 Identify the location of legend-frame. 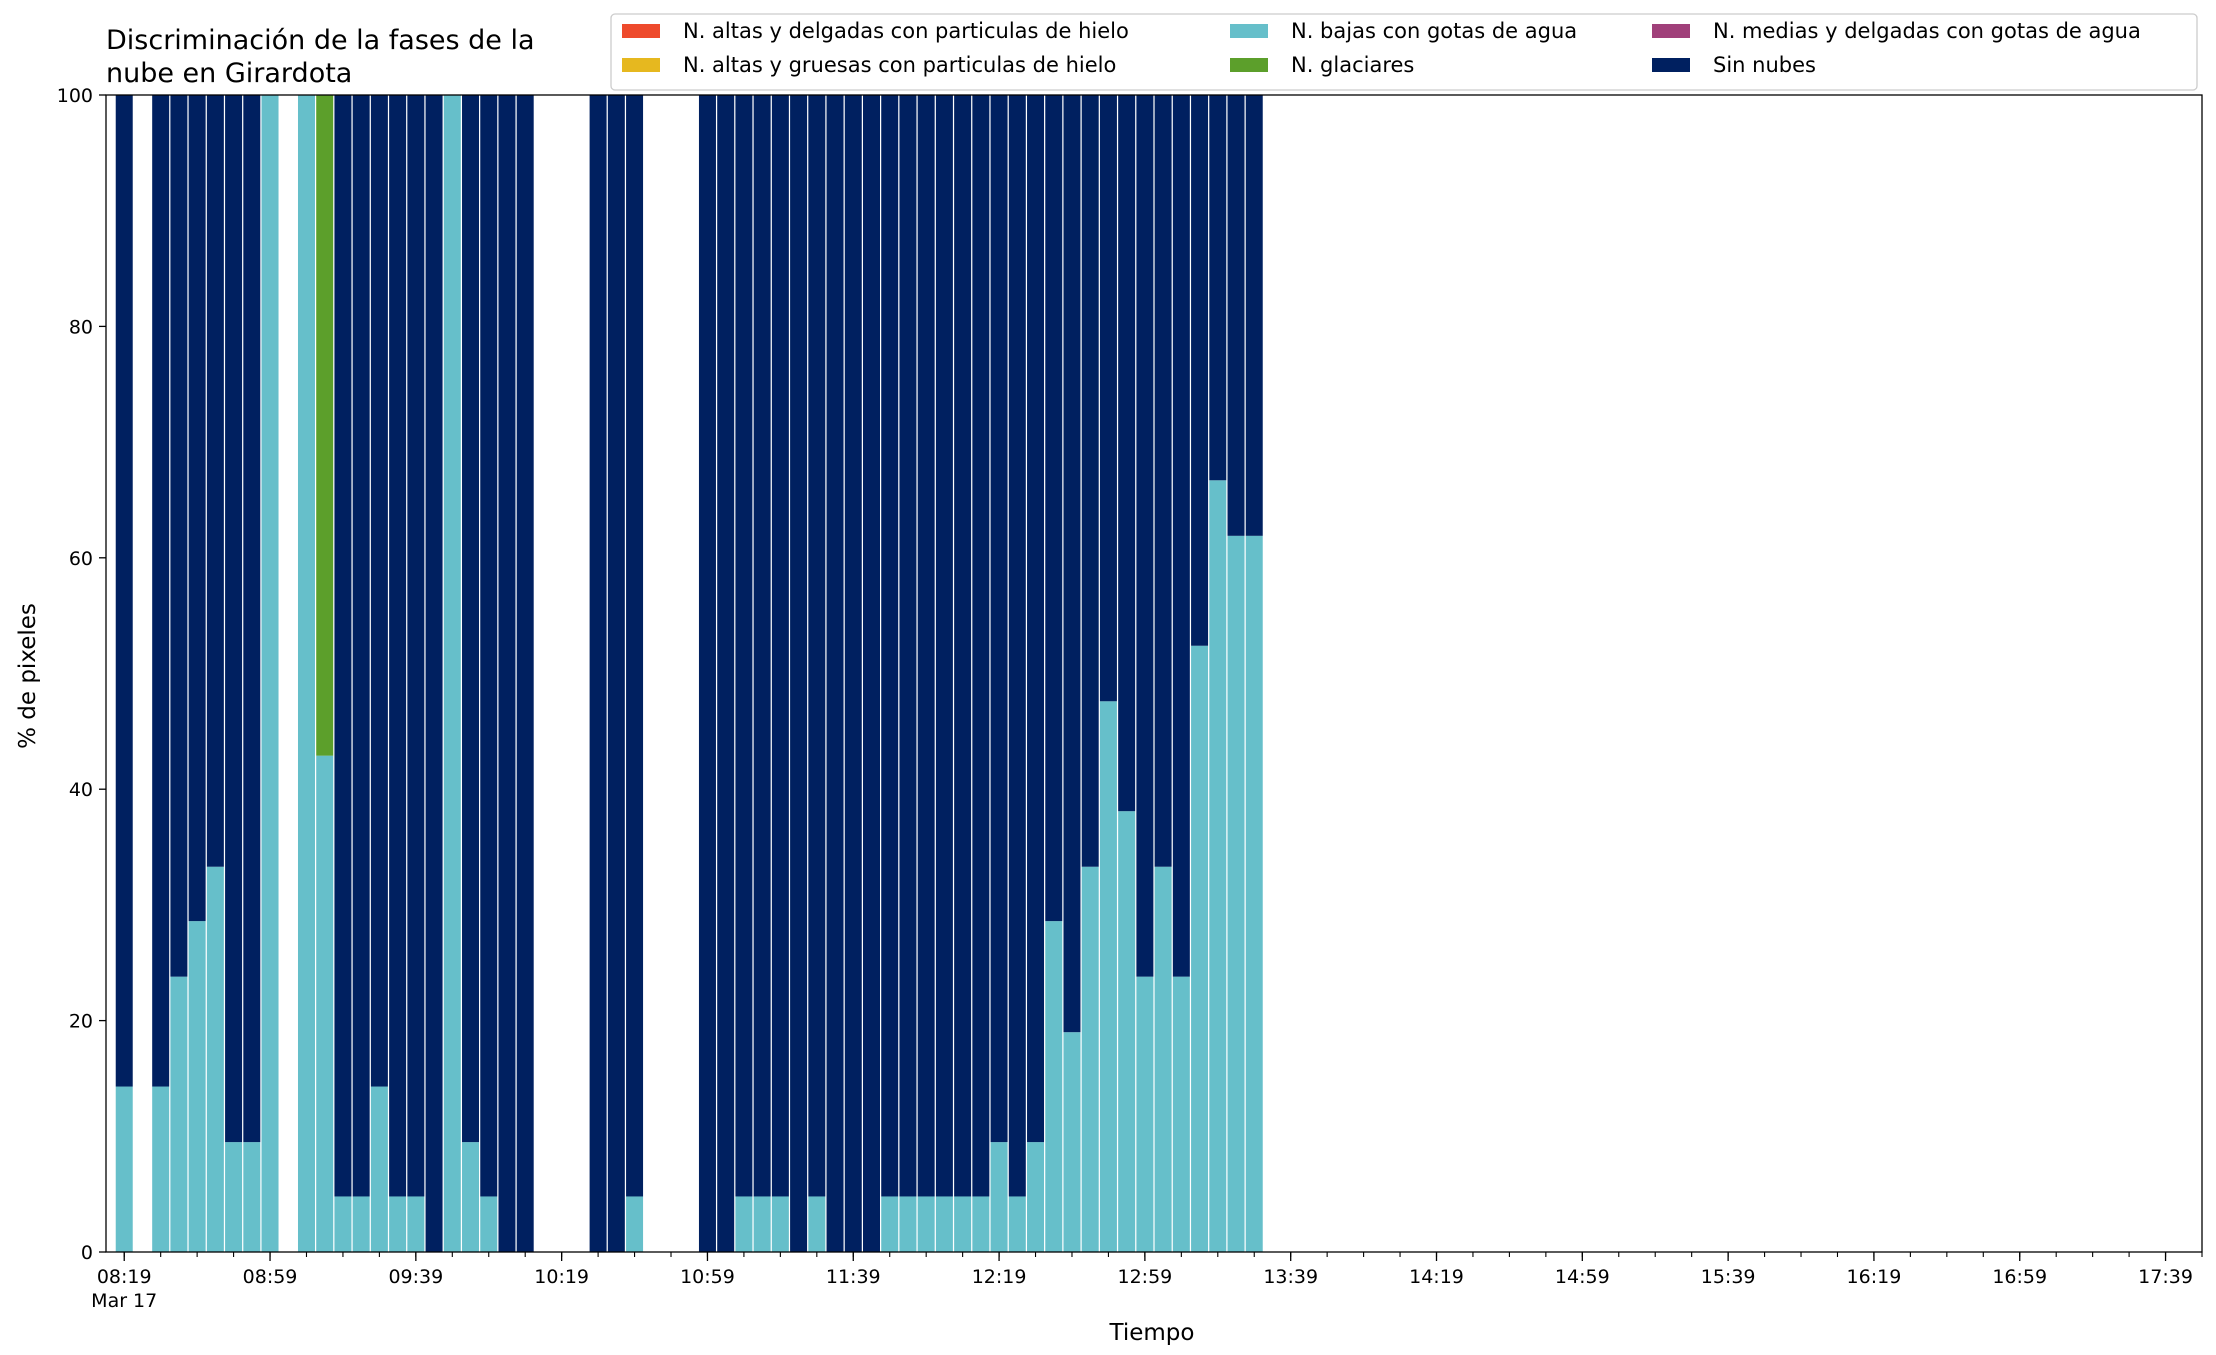
(1404, 52).